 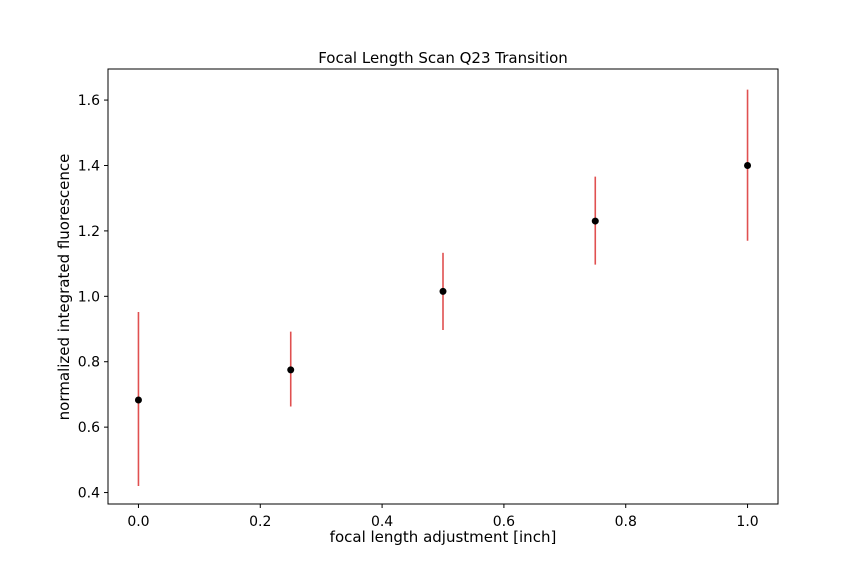 I want to click on x-tick-label: 0.2, so click(x=260, y=522).